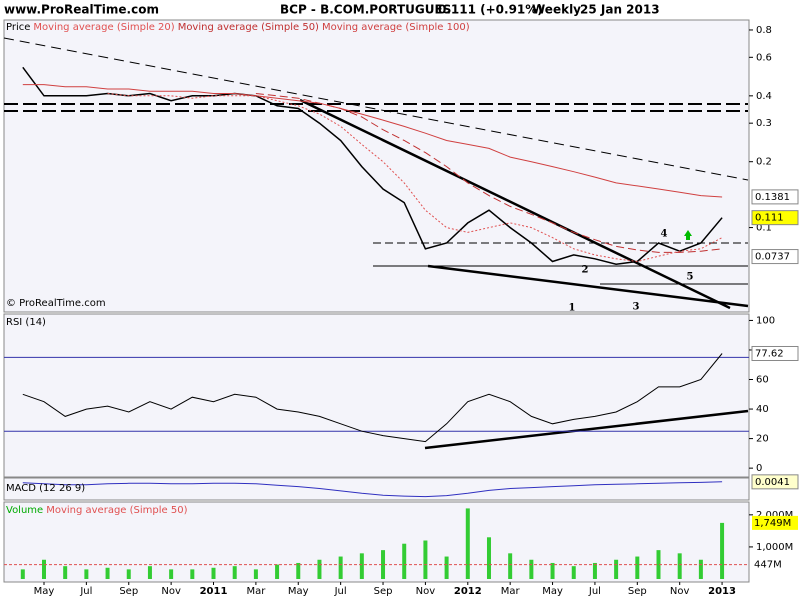 This screenshot has height=600, width=800. Describe the element at coordinates (762, 439) in the screenshot. I see `y-tick-label: 20` at that location.